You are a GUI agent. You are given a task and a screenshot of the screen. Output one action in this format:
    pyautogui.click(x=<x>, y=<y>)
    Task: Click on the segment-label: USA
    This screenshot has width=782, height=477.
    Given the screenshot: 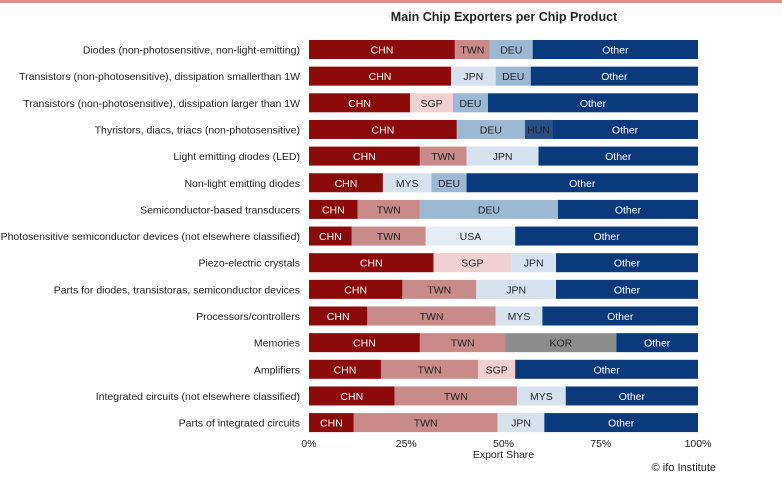 What is the action you would take?
    pyautogui.click(x=471, y=237)
    